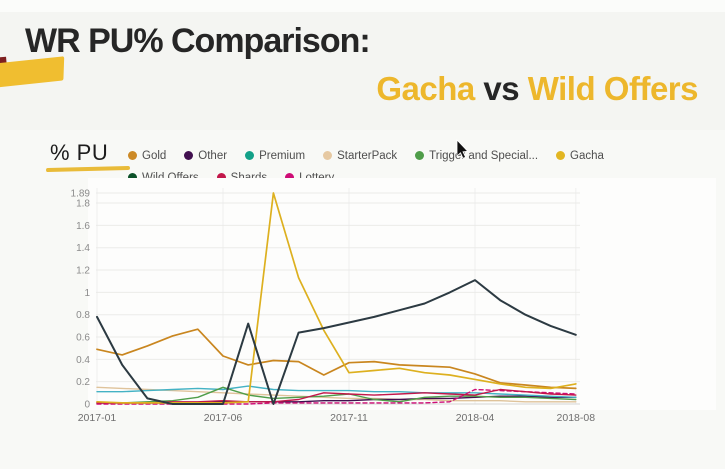  Describe the element at coordinates (250, 155) in the screenshot. I see `legend-dot-premium` at that location.